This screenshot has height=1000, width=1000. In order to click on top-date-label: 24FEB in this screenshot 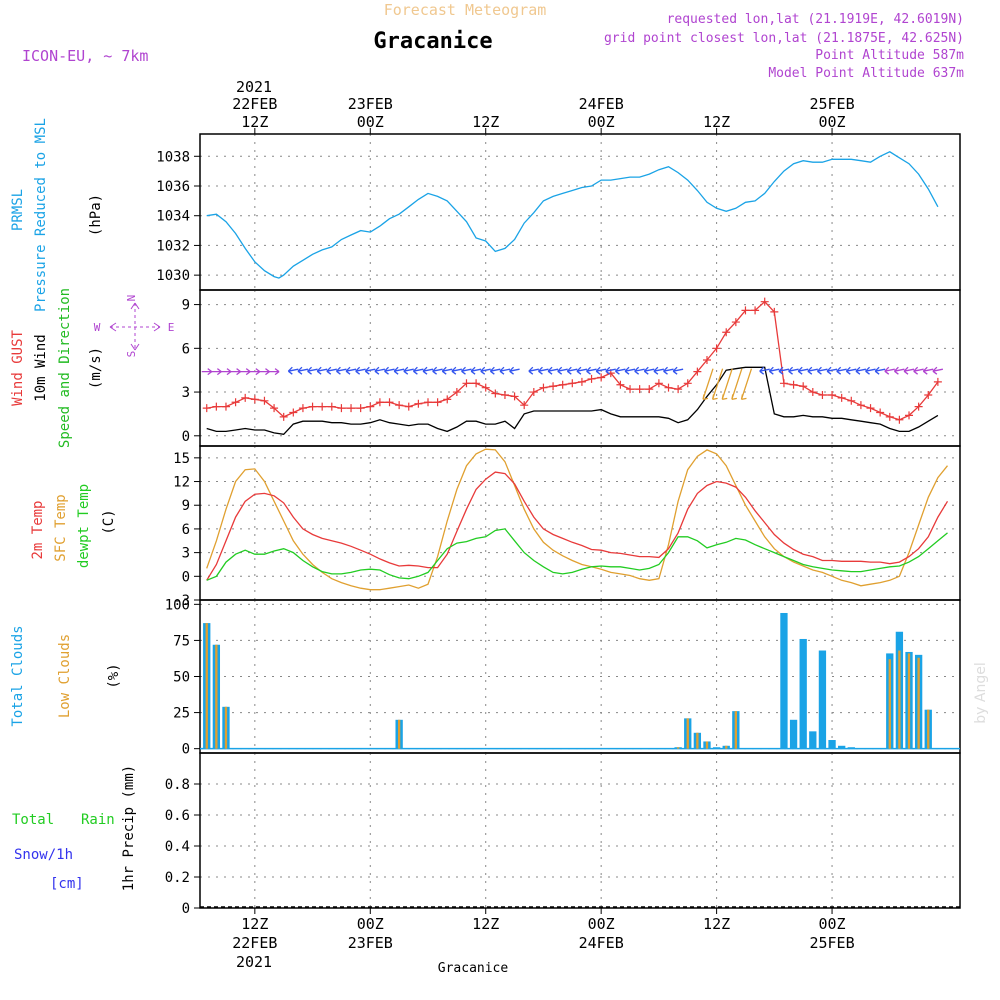, I will do `click(601, 104)`.